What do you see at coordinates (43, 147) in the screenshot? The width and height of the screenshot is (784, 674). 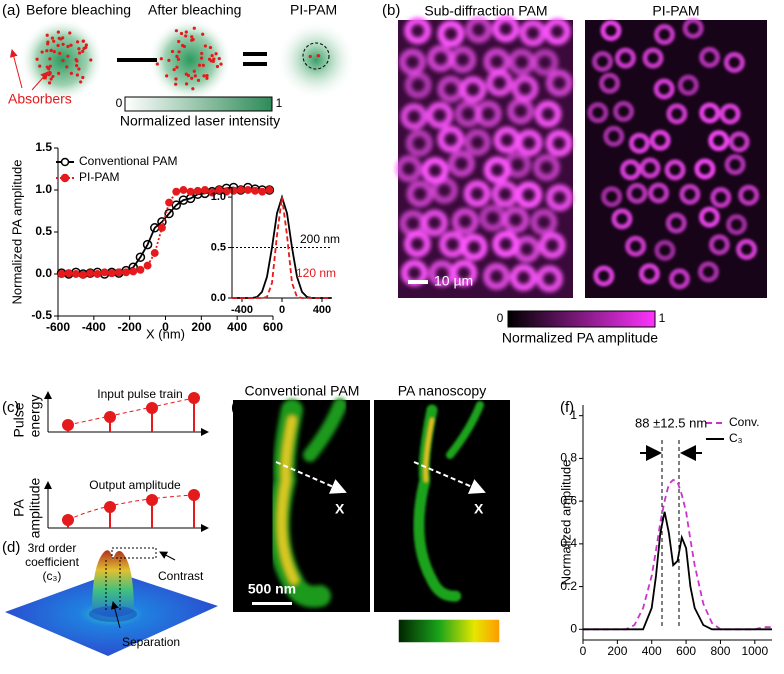 I see `y-tick-label: 1.5` at bounding box center [43, 147].